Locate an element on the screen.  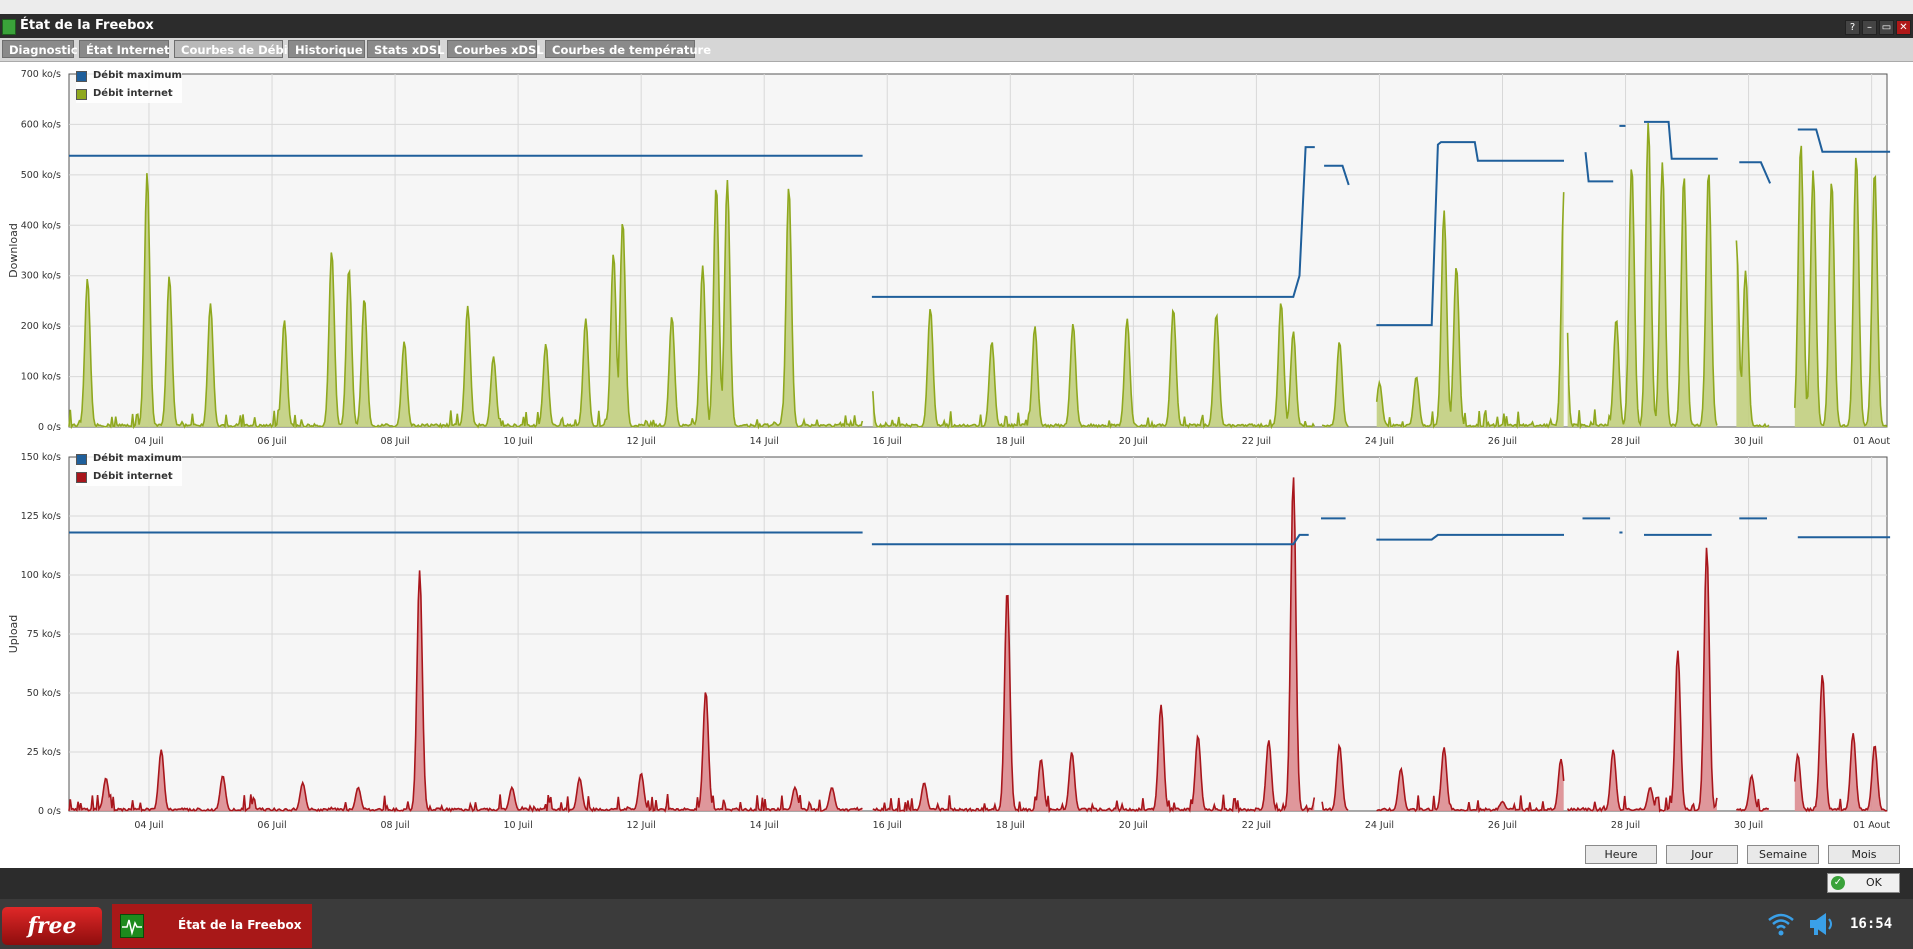
y-tick-label: 500 ko/s is located at coordinates (41, 175).